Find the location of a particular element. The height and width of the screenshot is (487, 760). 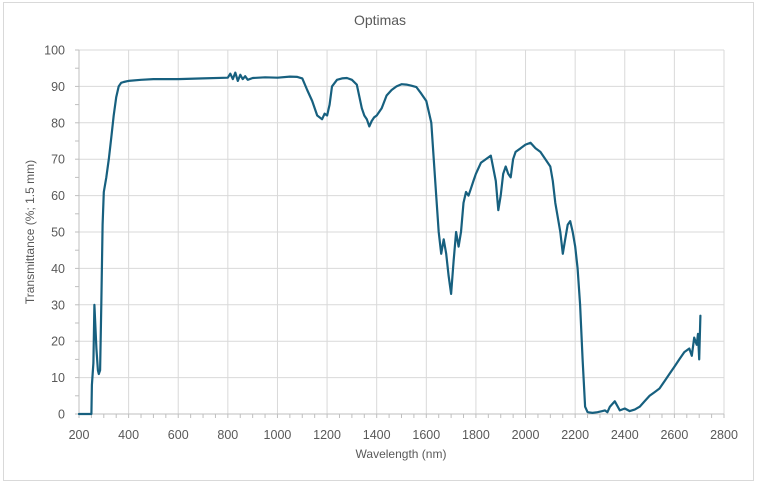

x-tick-label: 2600 is located at coordinates (674, 435).